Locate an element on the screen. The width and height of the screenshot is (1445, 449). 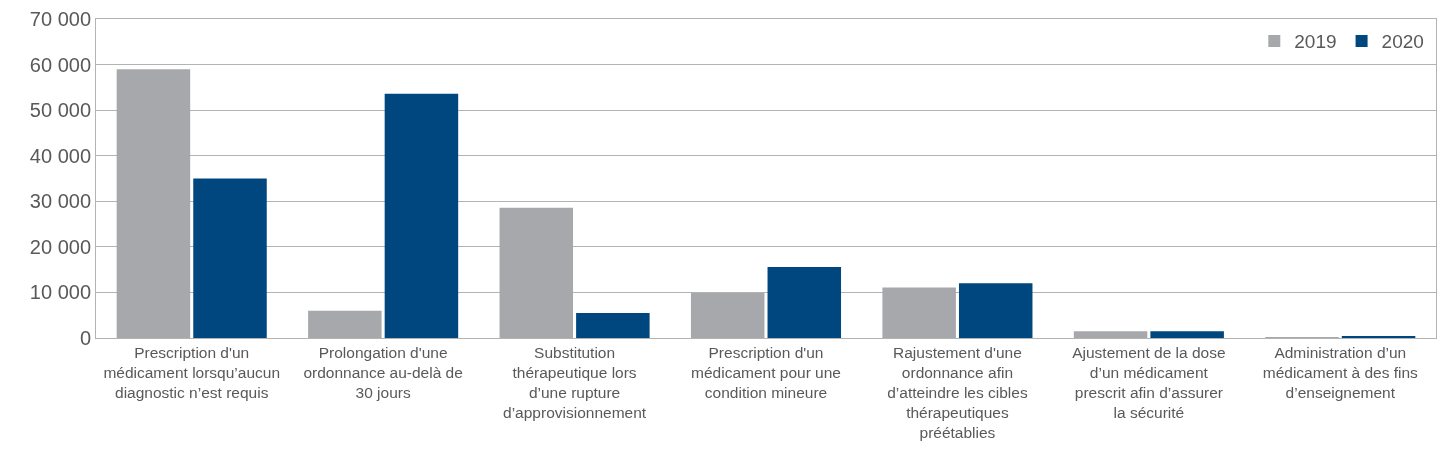
x-tick-label: Ajustement de la dose d’un médicament prescrit afin d’assurer la sécurité is located at coordinates (1149, 382).